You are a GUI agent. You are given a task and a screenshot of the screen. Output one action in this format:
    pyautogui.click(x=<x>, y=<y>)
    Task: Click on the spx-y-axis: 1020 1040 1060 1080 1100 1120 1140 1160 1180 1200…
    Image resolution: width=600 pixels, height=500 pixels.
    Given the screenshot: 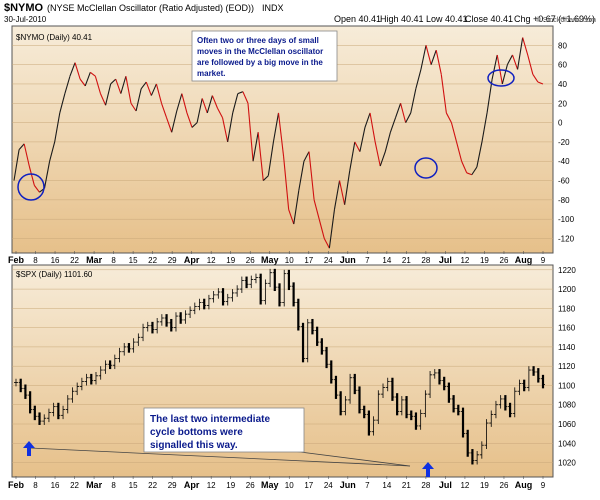 What is the action you would take?
    pyautogui.click(x=567, y=367)
    